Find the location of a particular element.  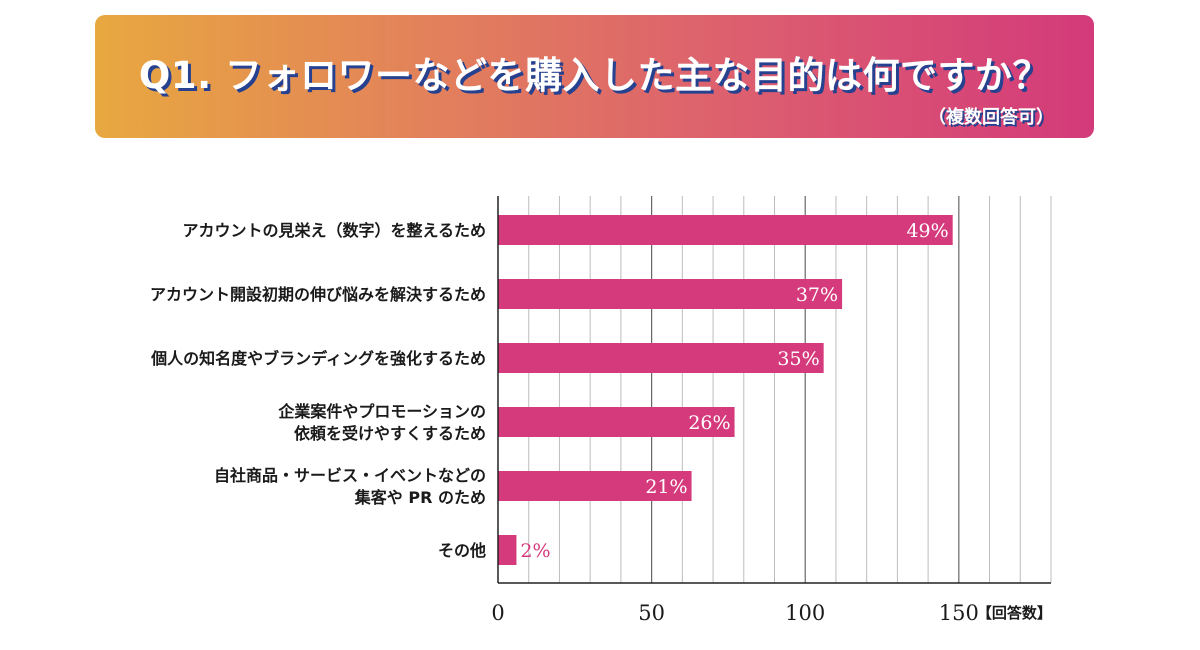

tick-label: 100 is located at coordinates (805, 613).